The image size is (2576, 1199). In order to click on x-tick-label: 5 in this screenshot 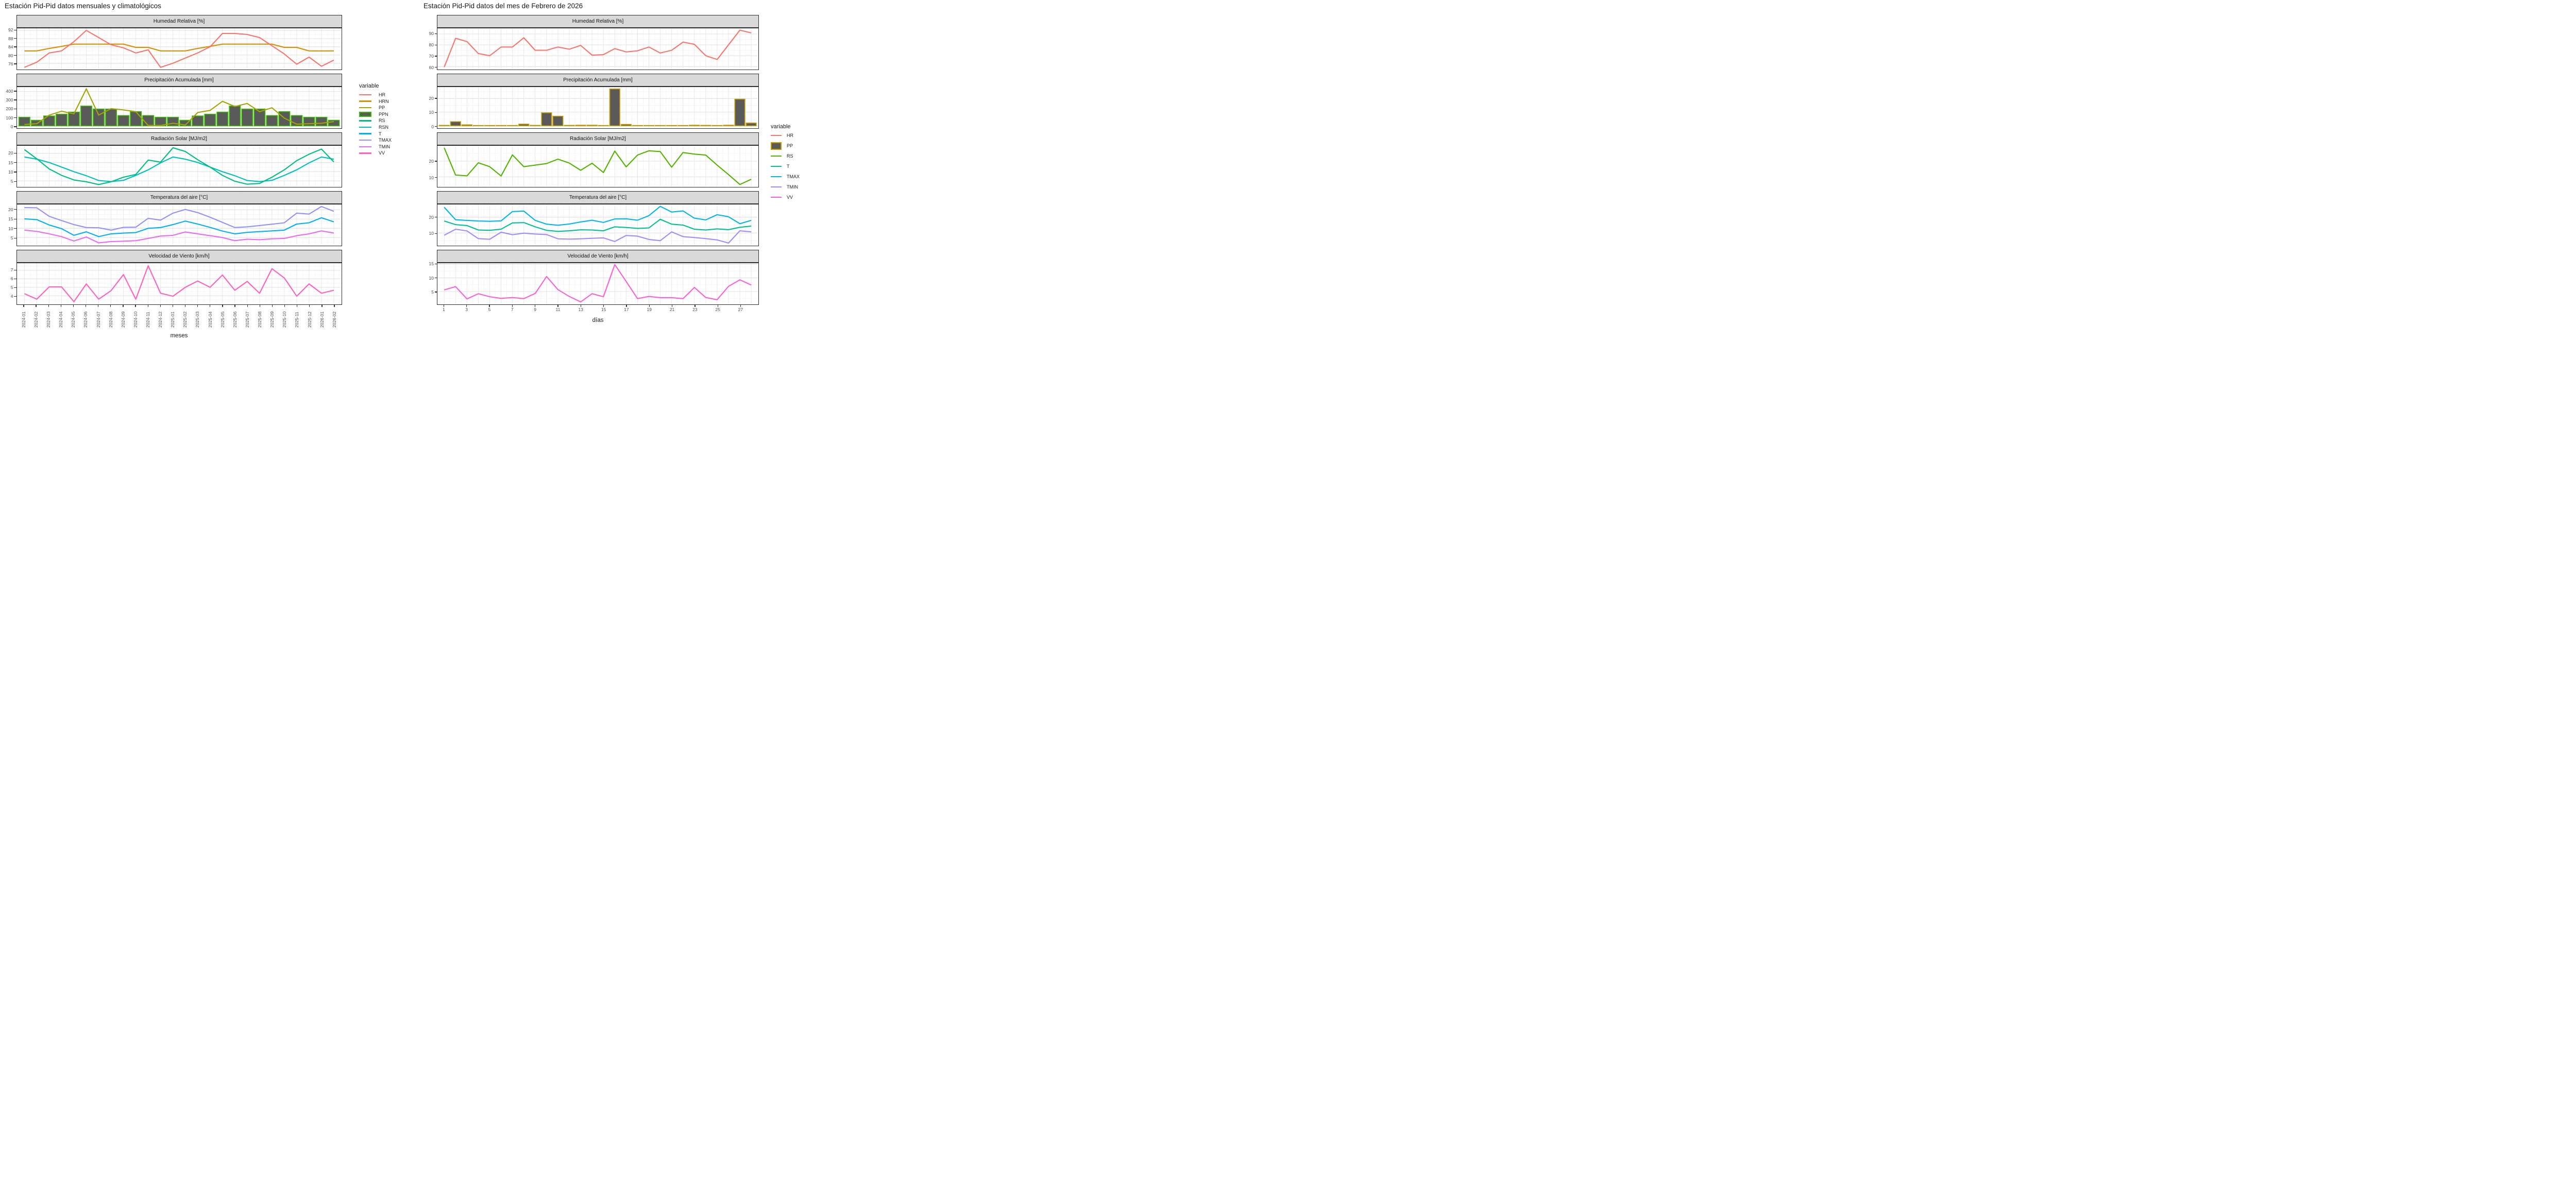, I will do `click(489, 309)`.